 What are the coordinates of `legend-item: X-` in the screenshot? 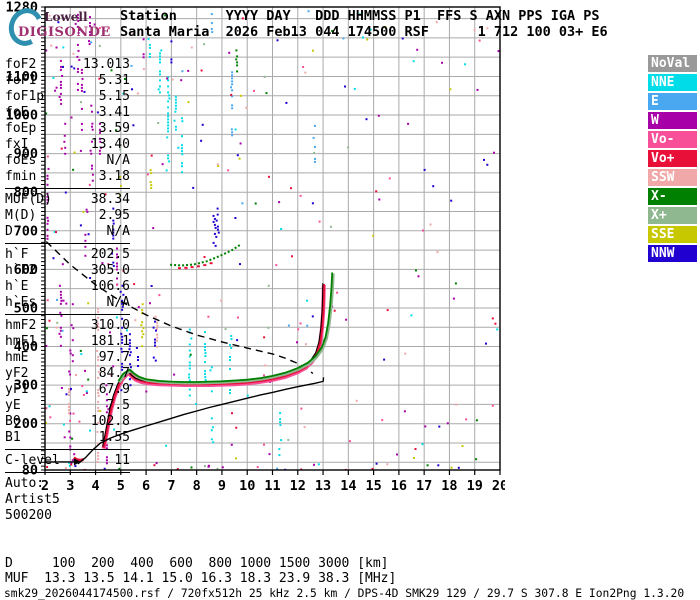 It's located at (672, 196).